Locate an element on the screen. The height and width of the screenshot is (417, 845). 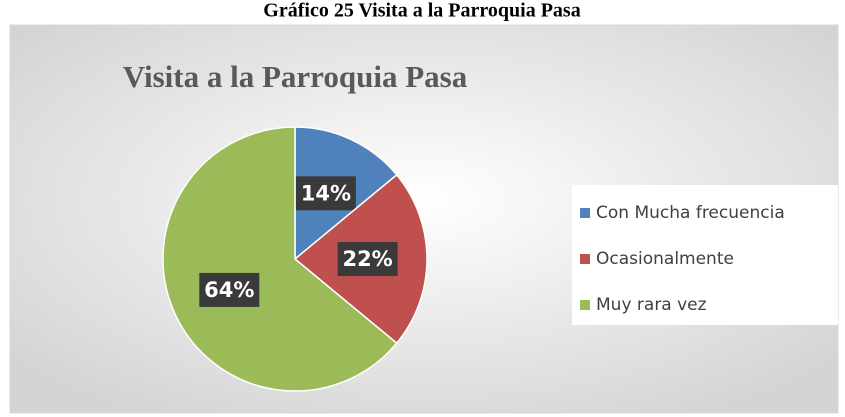
data-label: 64% is located at coordinates (229, 290).